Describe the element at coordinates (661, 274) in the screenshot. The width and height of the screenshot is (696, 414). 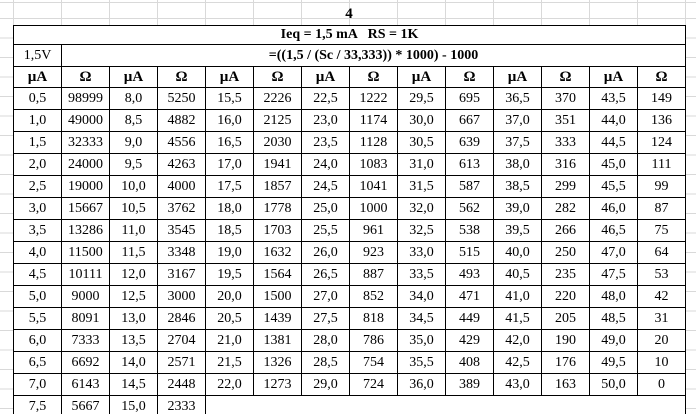
I see `cell-ohm: 53` at that location.